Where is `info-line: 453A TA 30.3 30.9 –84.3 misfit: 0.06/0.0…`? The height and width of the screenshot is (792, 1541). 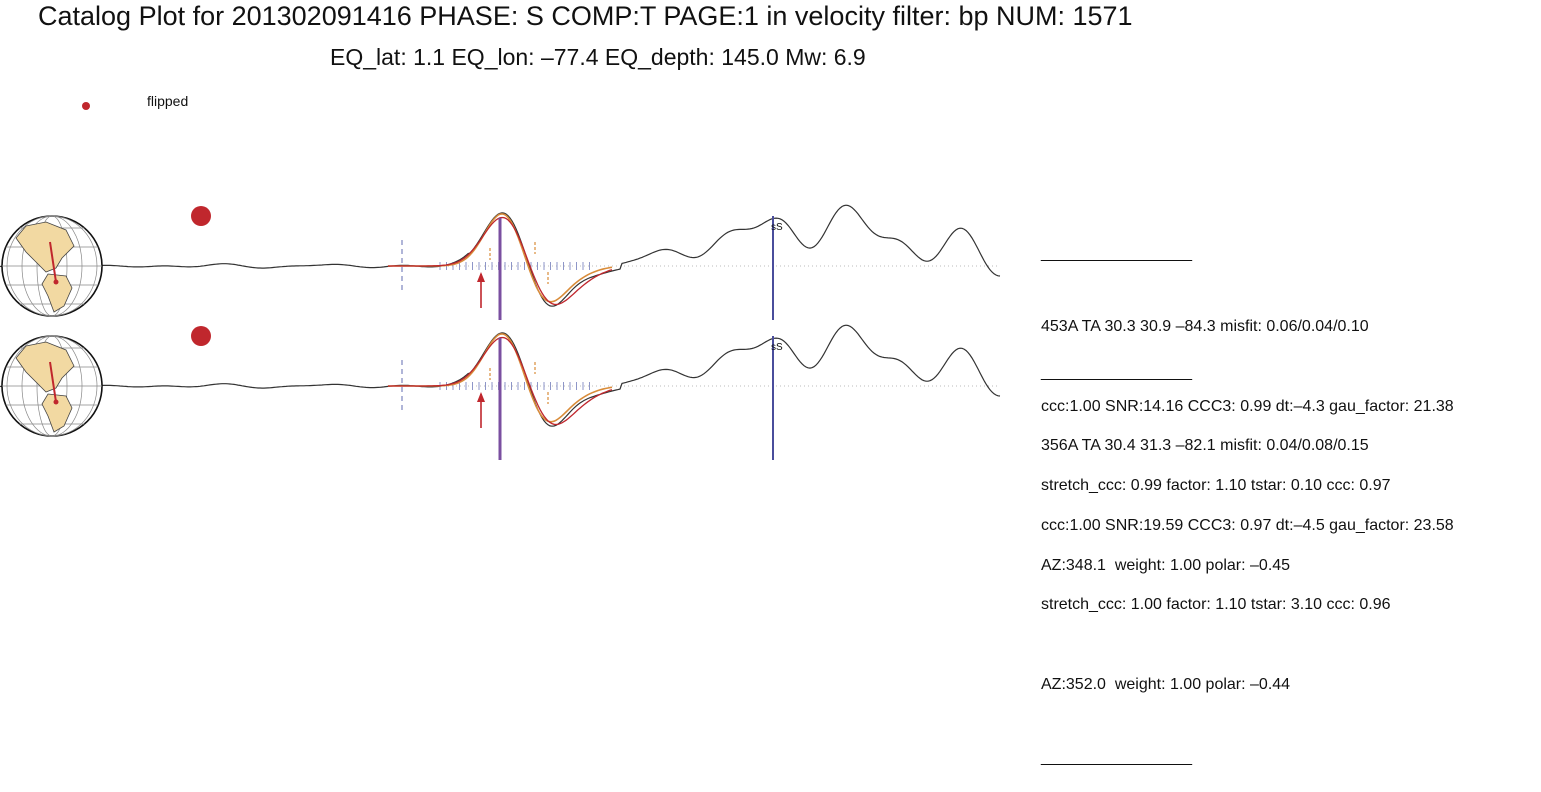
info-line: 453A TA 30.3 30.9 –84.3 misfit: 0.06/0.0… is located at coordinates (1205, 326).